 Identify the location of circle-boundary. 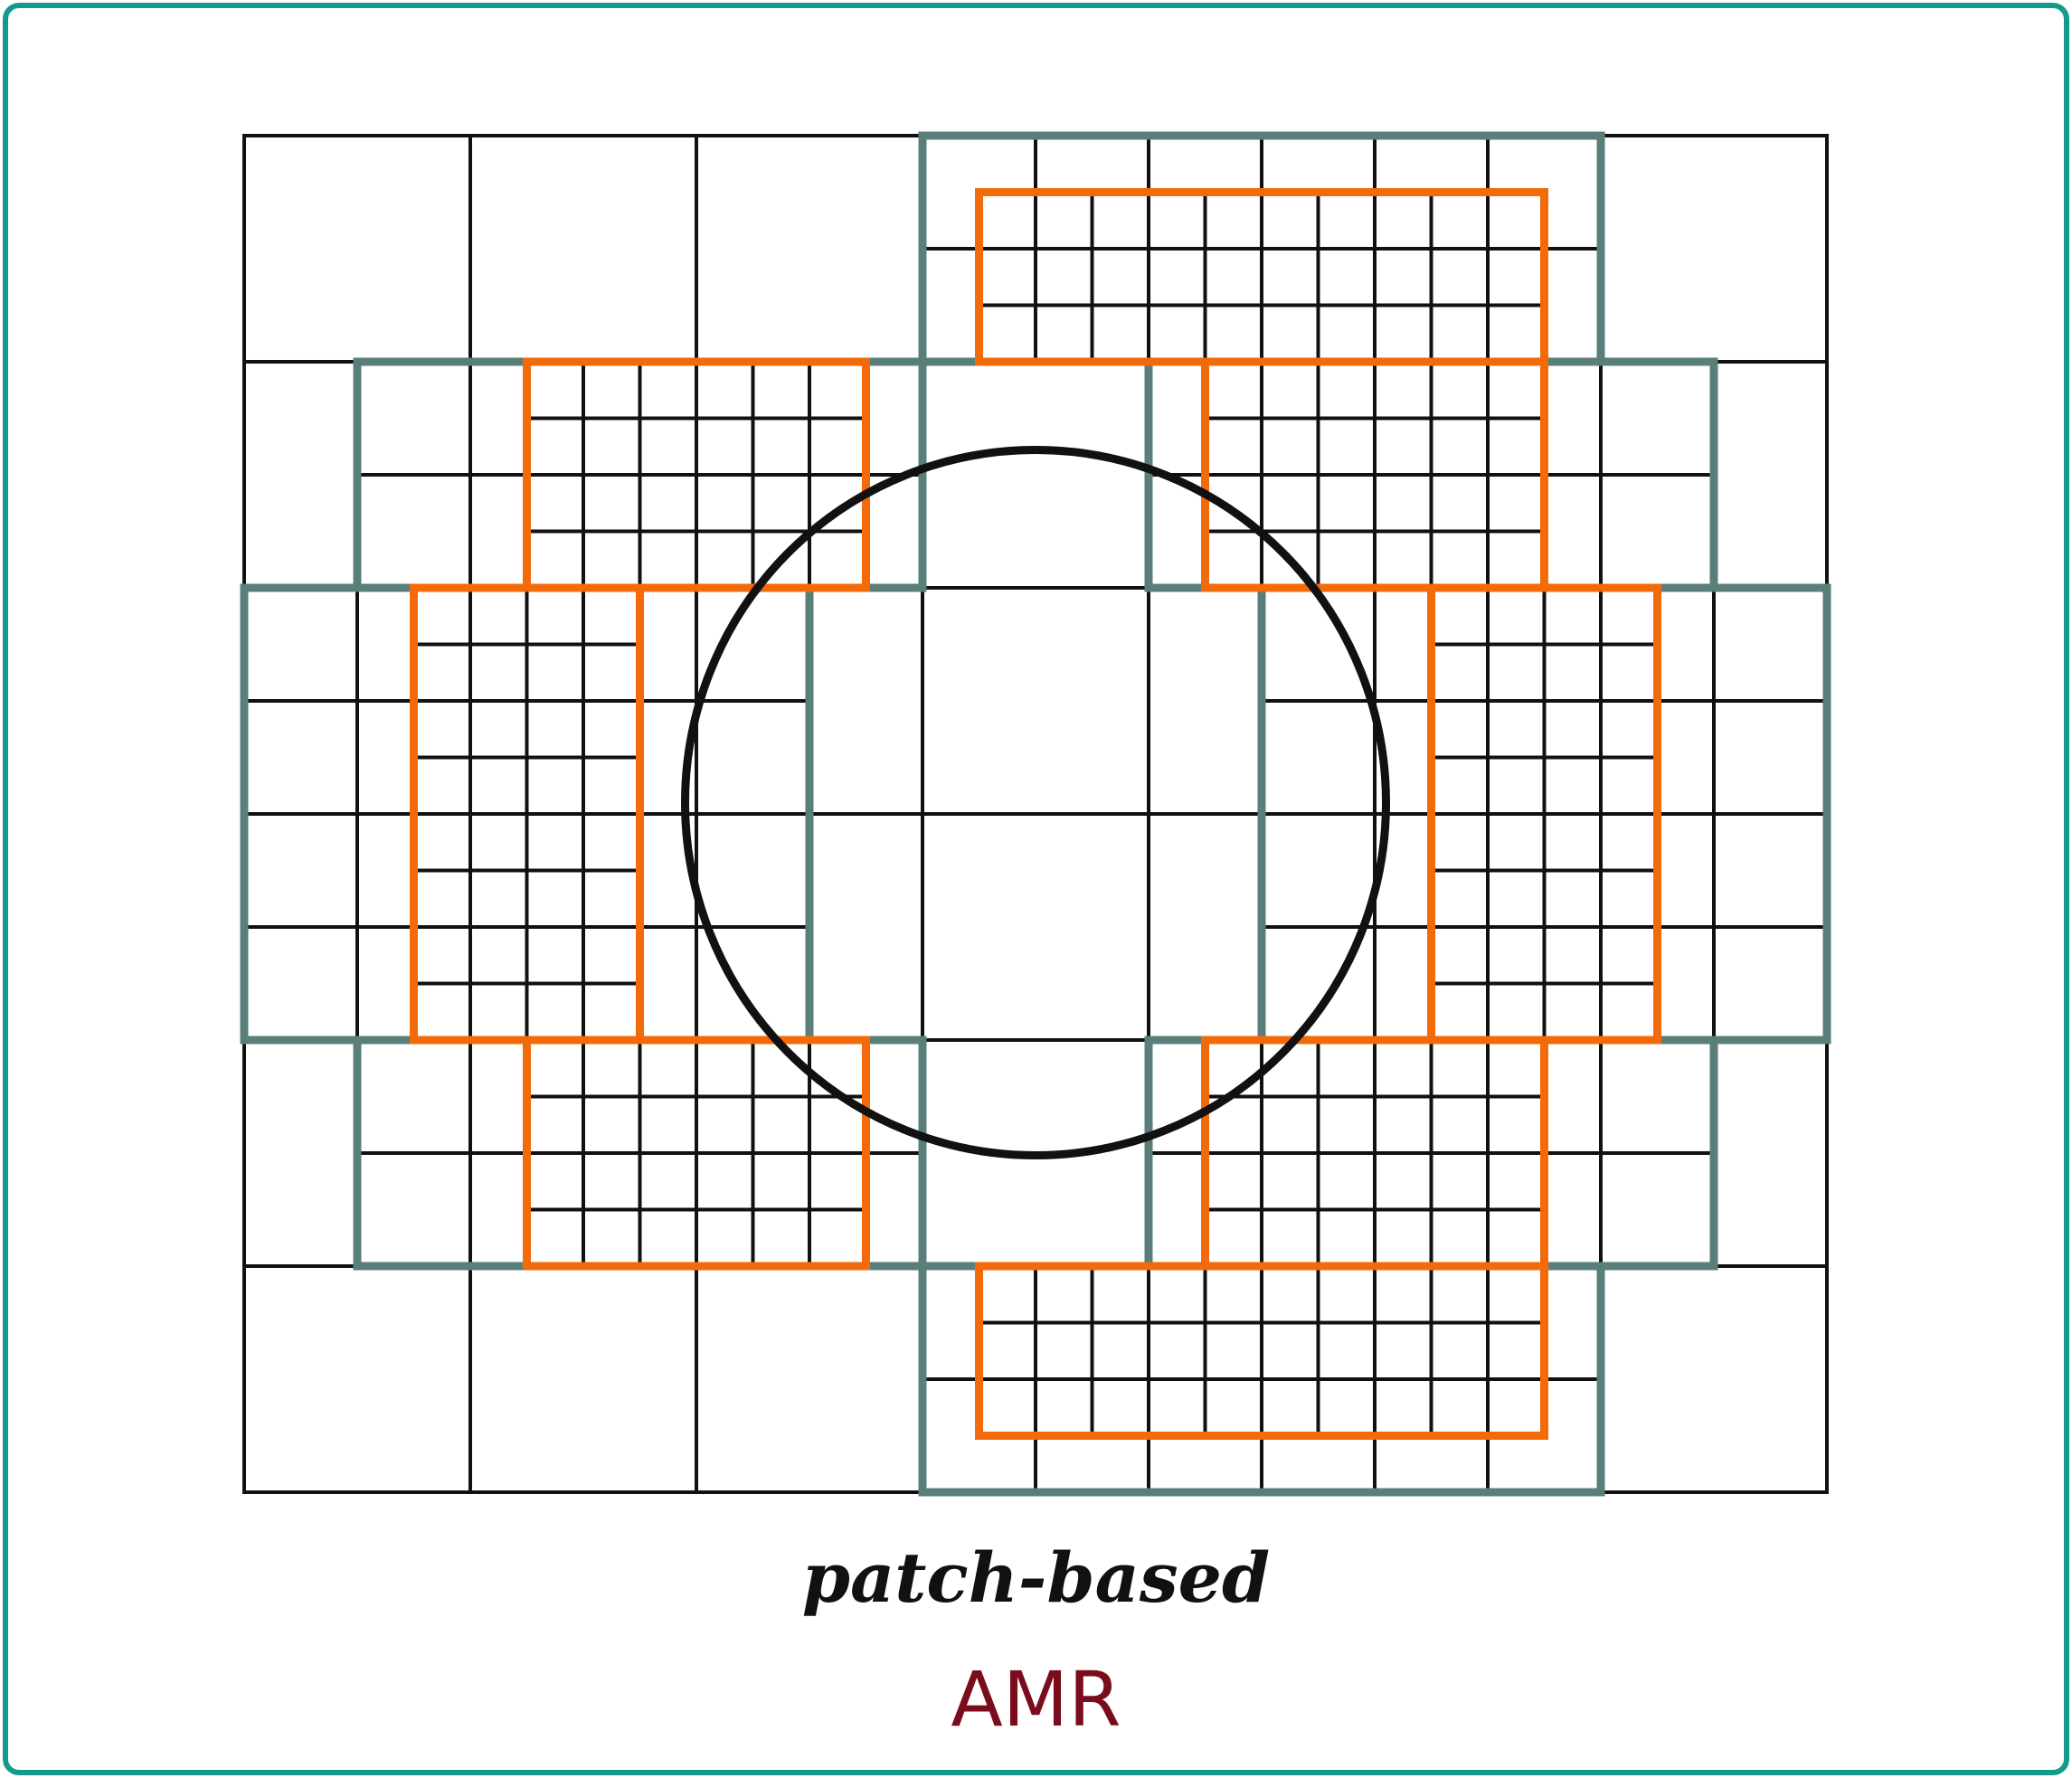
(1036, 802).